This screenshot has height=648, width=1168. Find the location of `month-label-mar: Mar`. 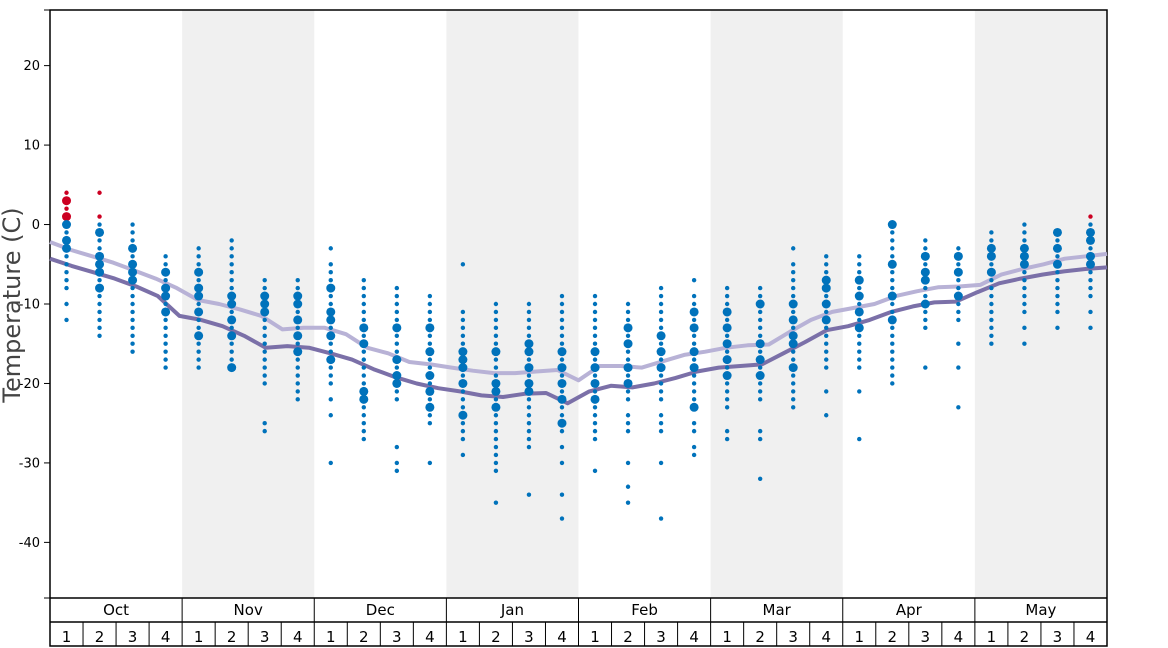

month-label-mar: Mar is located at coordinates (777, 610).